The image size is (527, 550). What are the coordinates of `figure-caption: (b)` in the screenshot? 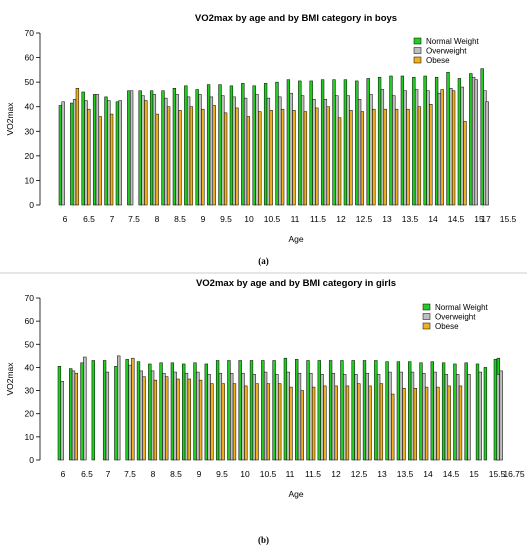 It's located at (263, 540).